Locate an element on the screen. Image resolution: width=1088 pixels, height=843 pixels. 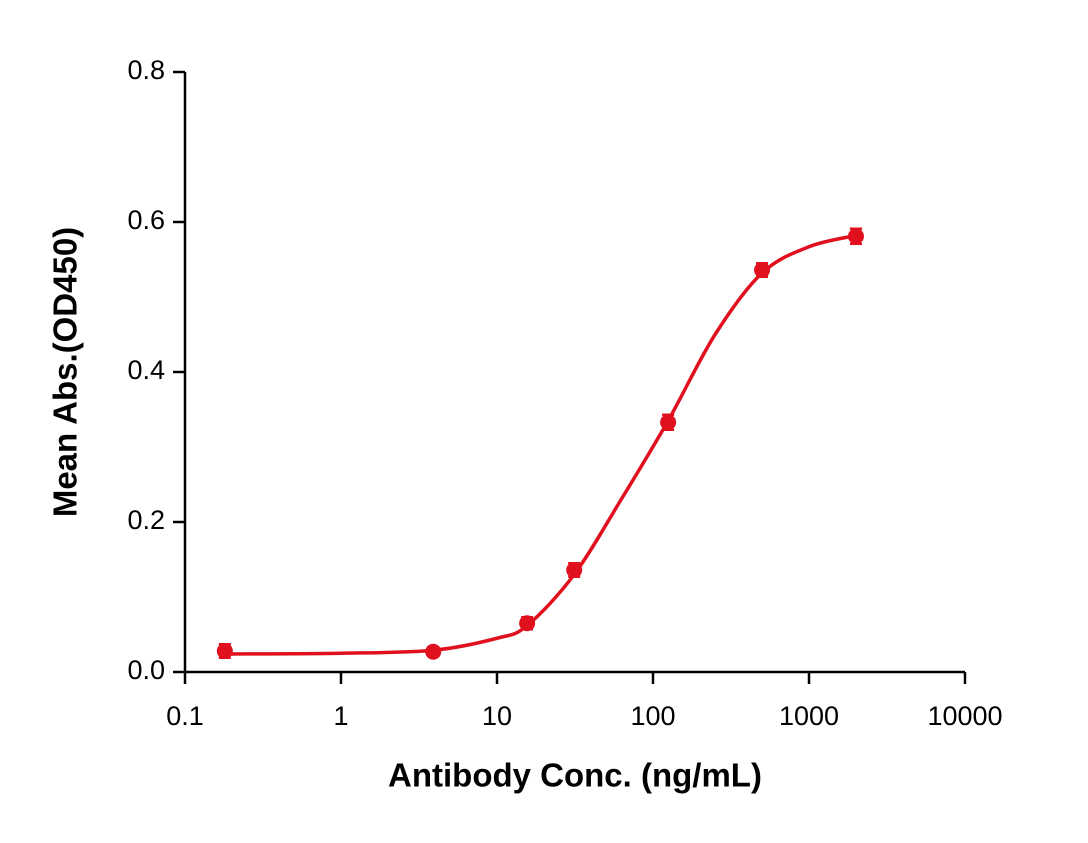
x-tick-label: 1 is located at coordinates (340, 716).